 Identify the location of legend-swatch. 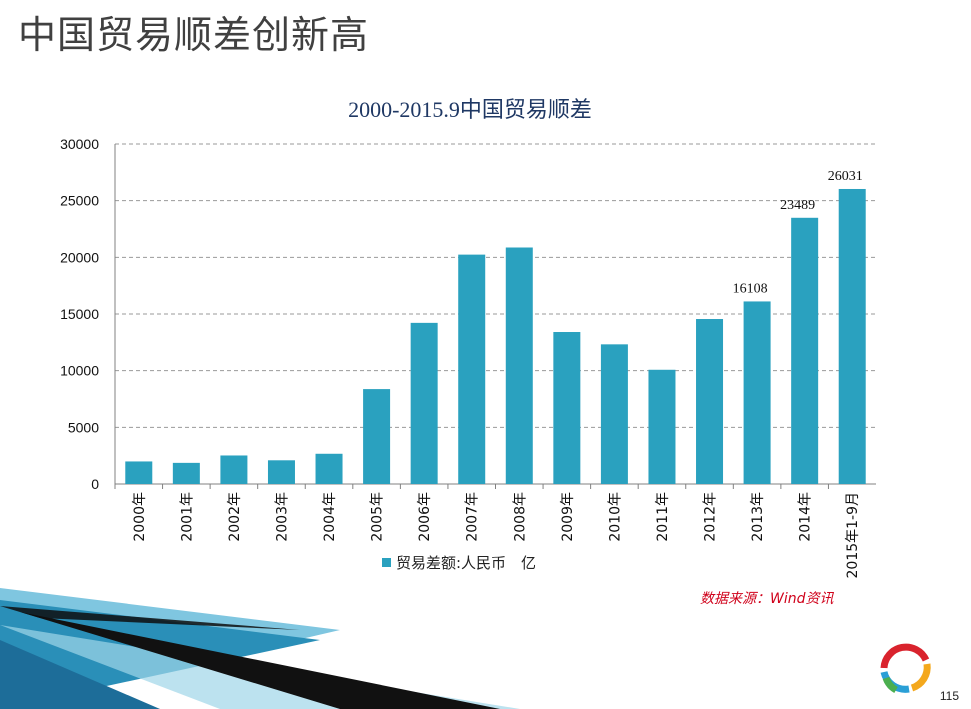
(386, 562).